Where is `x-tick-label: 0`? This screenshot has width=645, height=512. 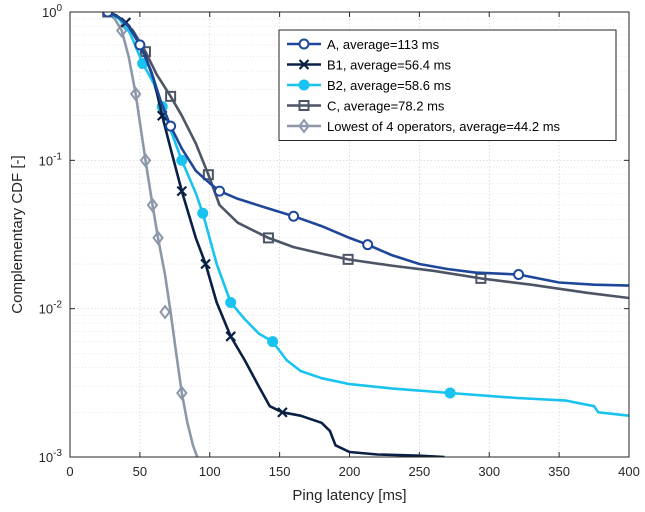 x-tick-label: 0 is located at coordinates (69, 471).